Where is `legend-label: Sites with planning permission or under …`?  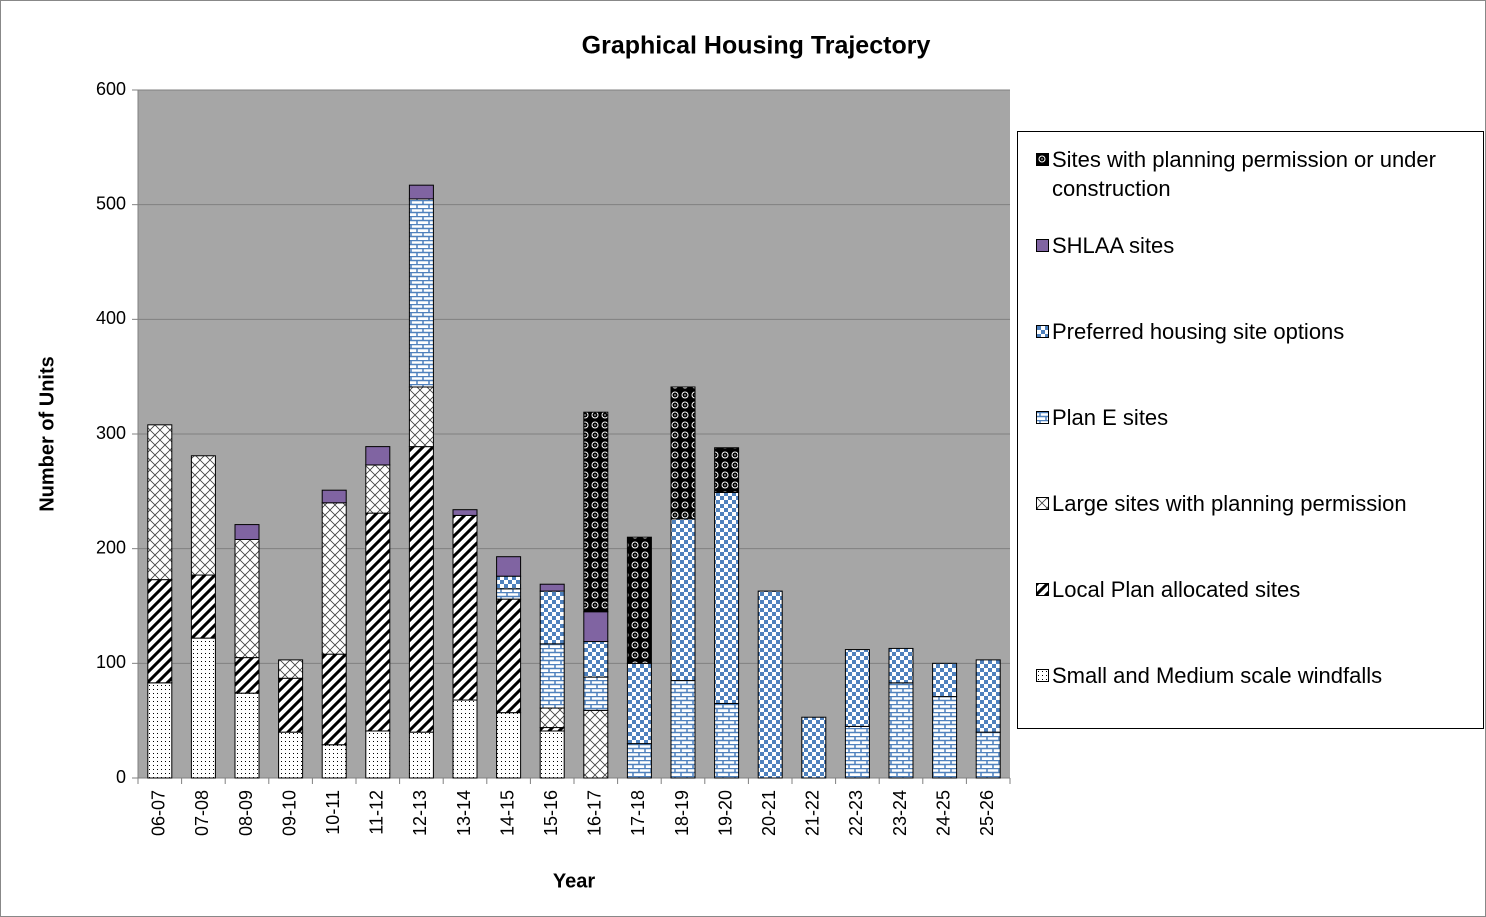
legend-label: Sites with planning permission or under … is located at coordinates (1244, 174).